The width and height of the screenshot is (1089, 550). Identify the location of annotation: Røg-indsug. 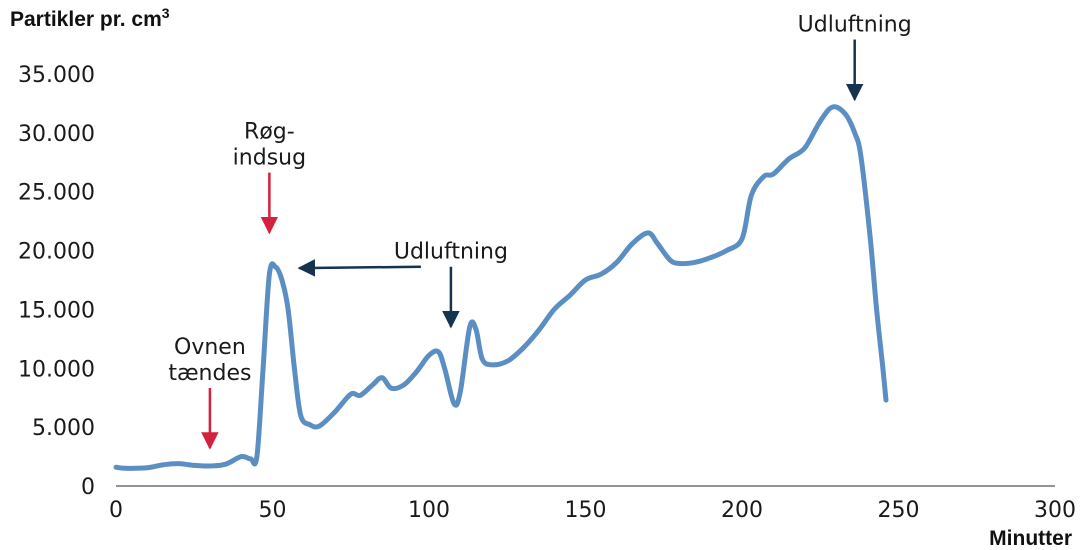
(269, 176).